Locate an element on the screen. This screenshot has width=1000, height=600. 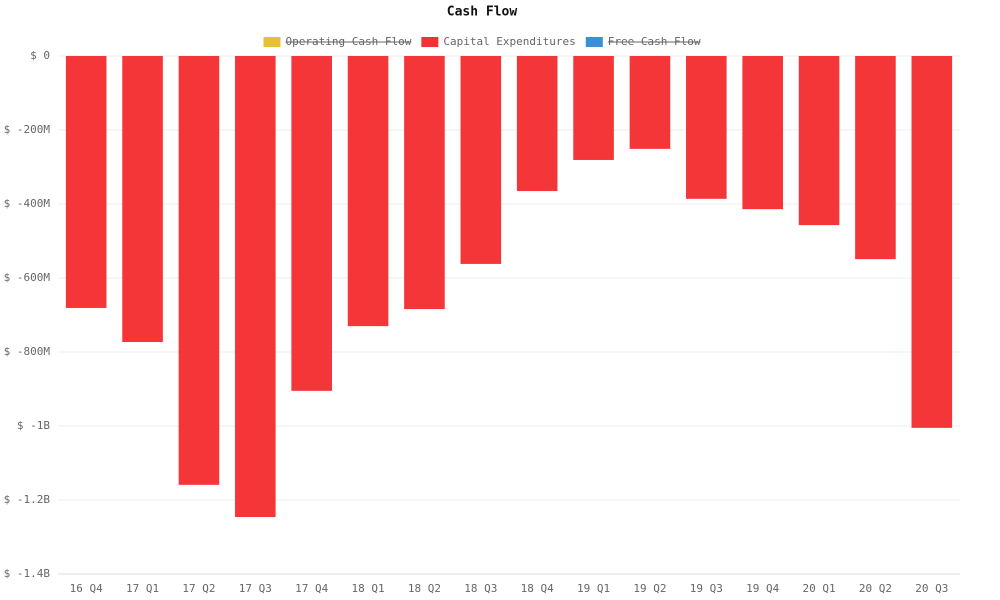
x-tick-label: 17 Q2 is located at coordinates (198, 588).